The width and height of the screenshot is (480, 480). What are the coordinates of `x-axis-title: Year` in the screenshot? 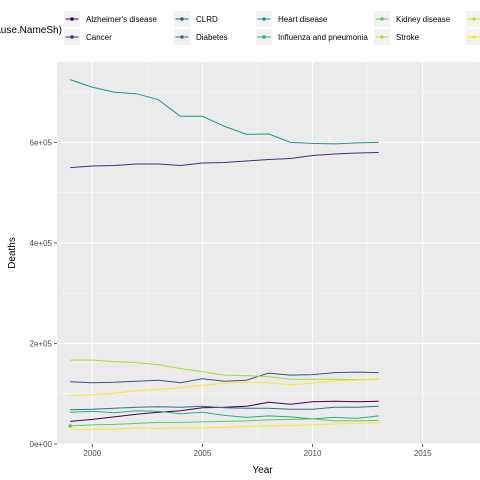 It's located at (262, 470).